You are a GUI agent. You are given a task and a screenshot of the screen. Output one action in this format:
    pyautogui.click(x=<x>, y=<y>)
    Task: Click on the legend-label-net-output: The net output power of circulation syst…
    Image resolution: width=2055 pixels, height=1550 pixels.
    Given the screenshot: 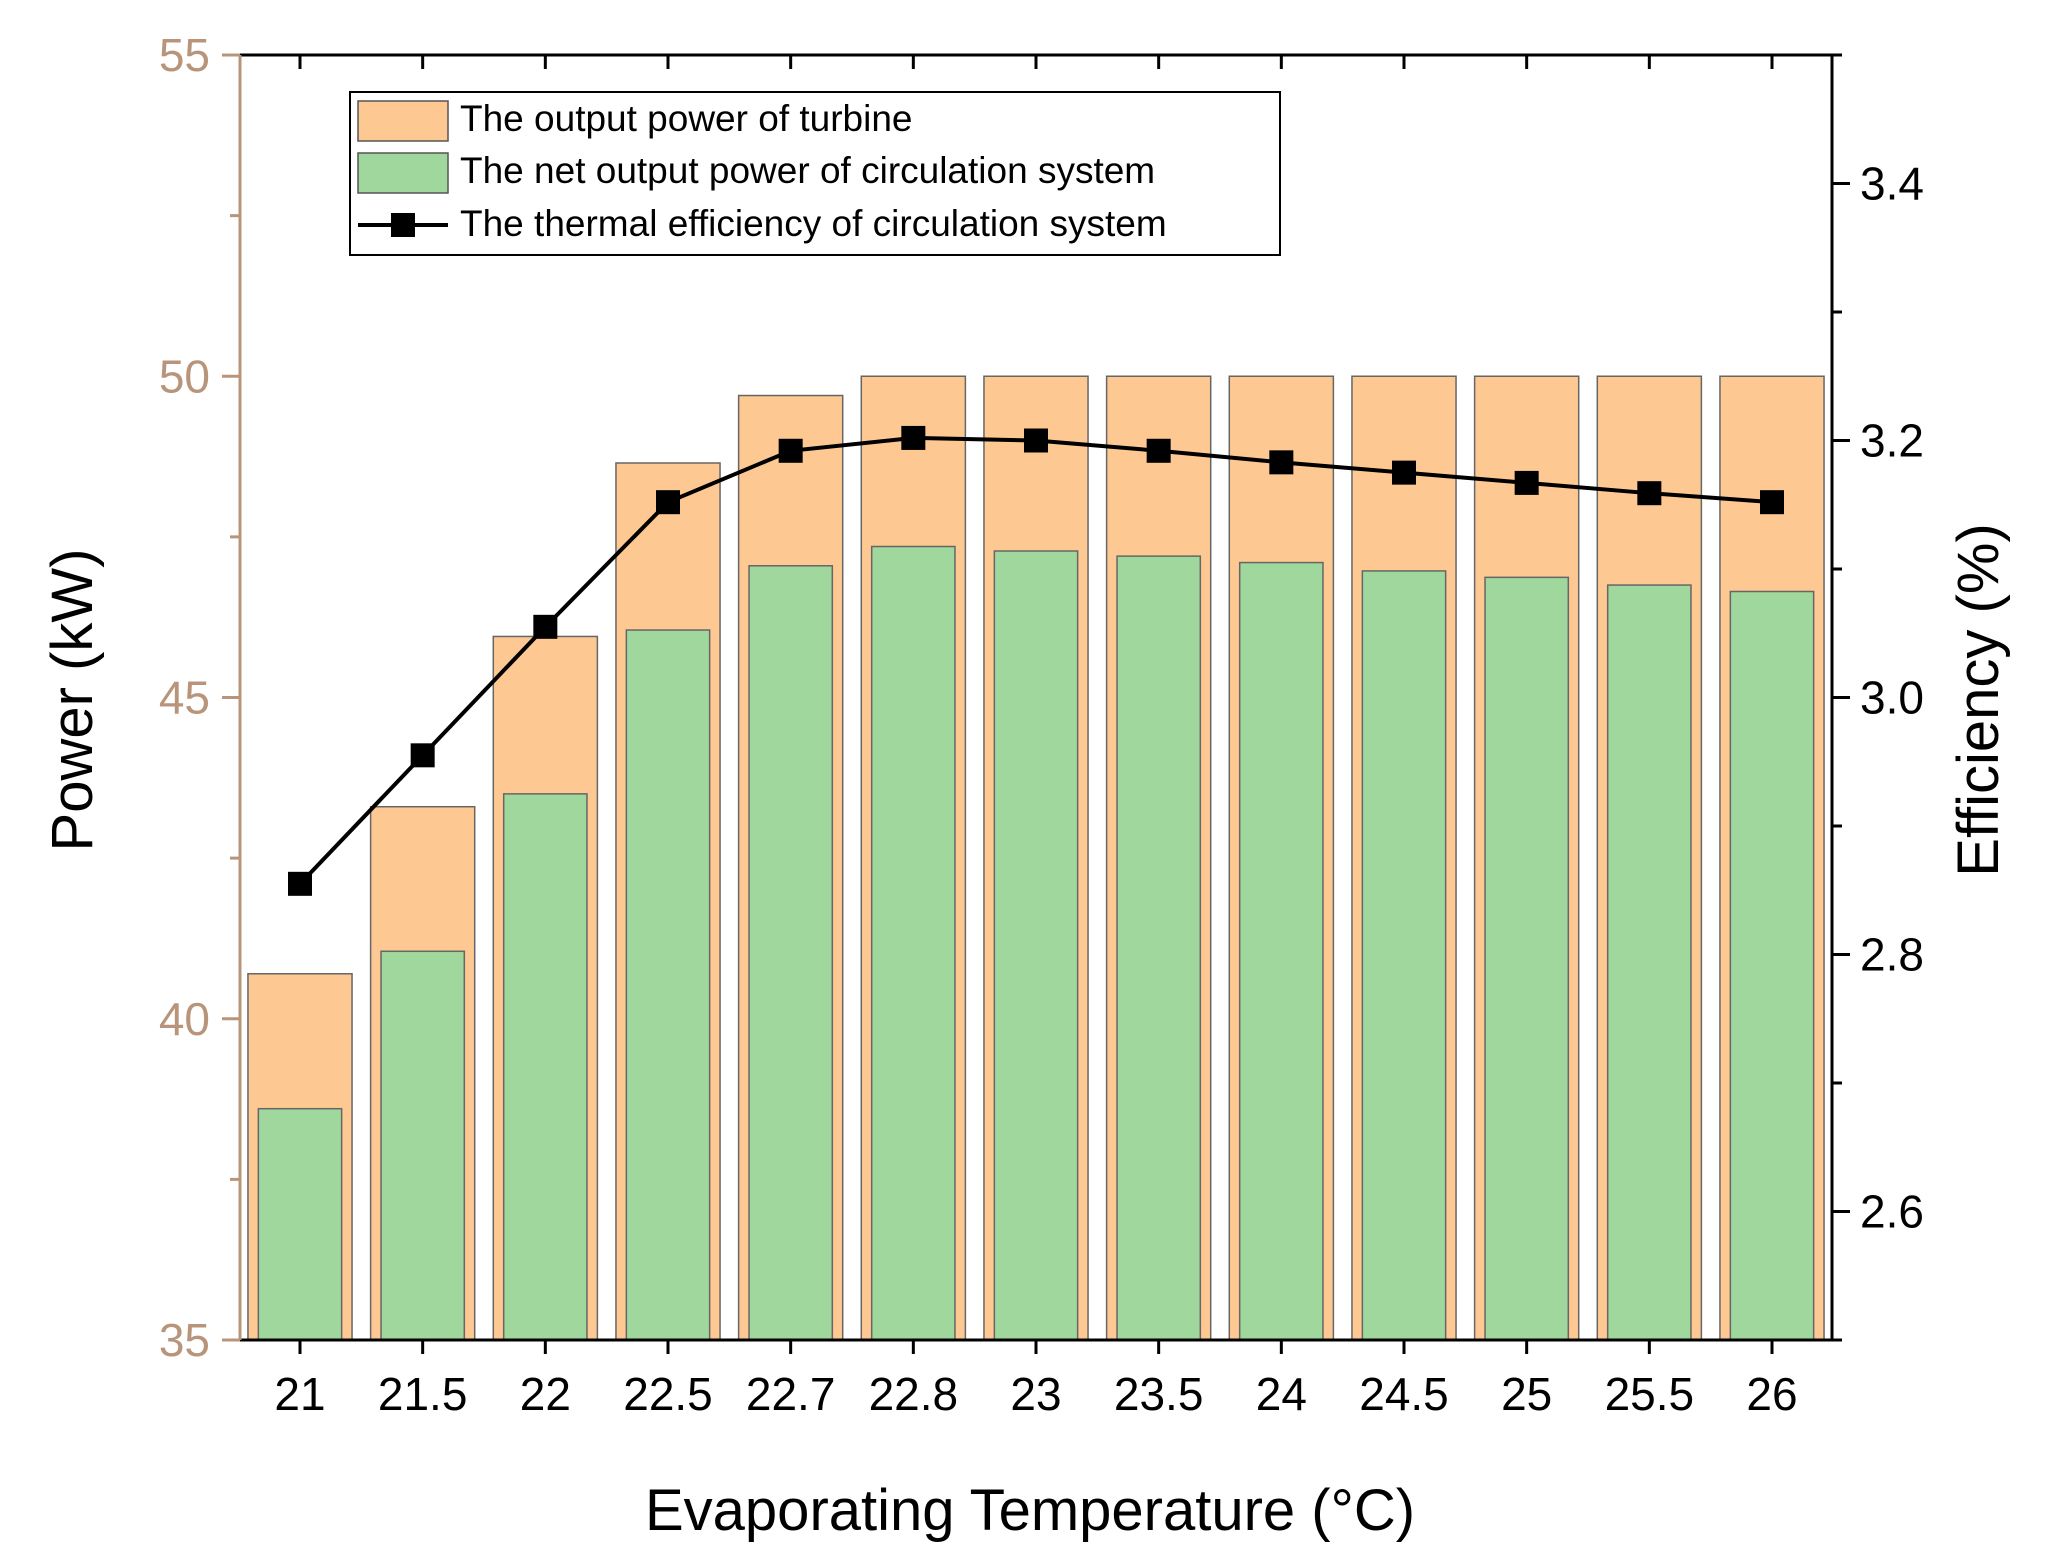 What is the action you would take?
    pyautogui.click(x=807, y=170)
    